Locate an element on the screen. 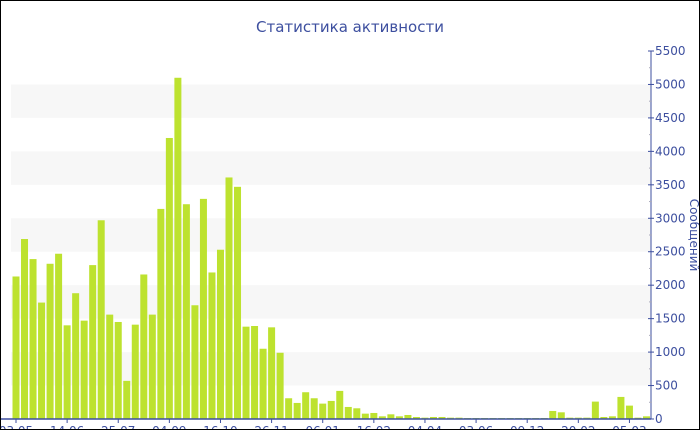  x-tick-label: 25.07 is located at coordinates (118, 426).